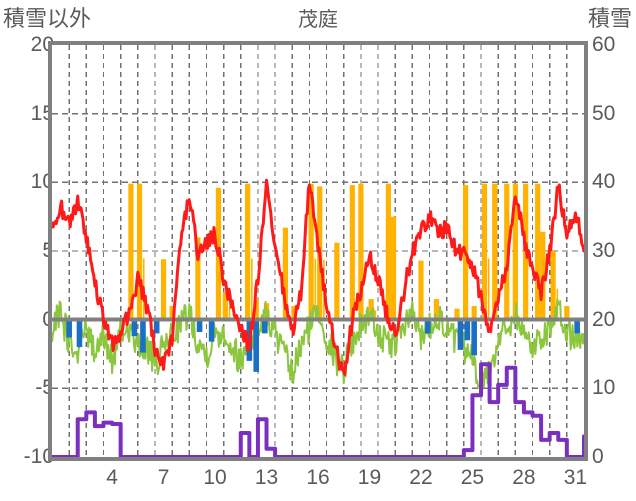  What do you see at coordinates (112, 477) in the screenshot?
I see `x-tick-4: 4` at bounding box center [112, 477].